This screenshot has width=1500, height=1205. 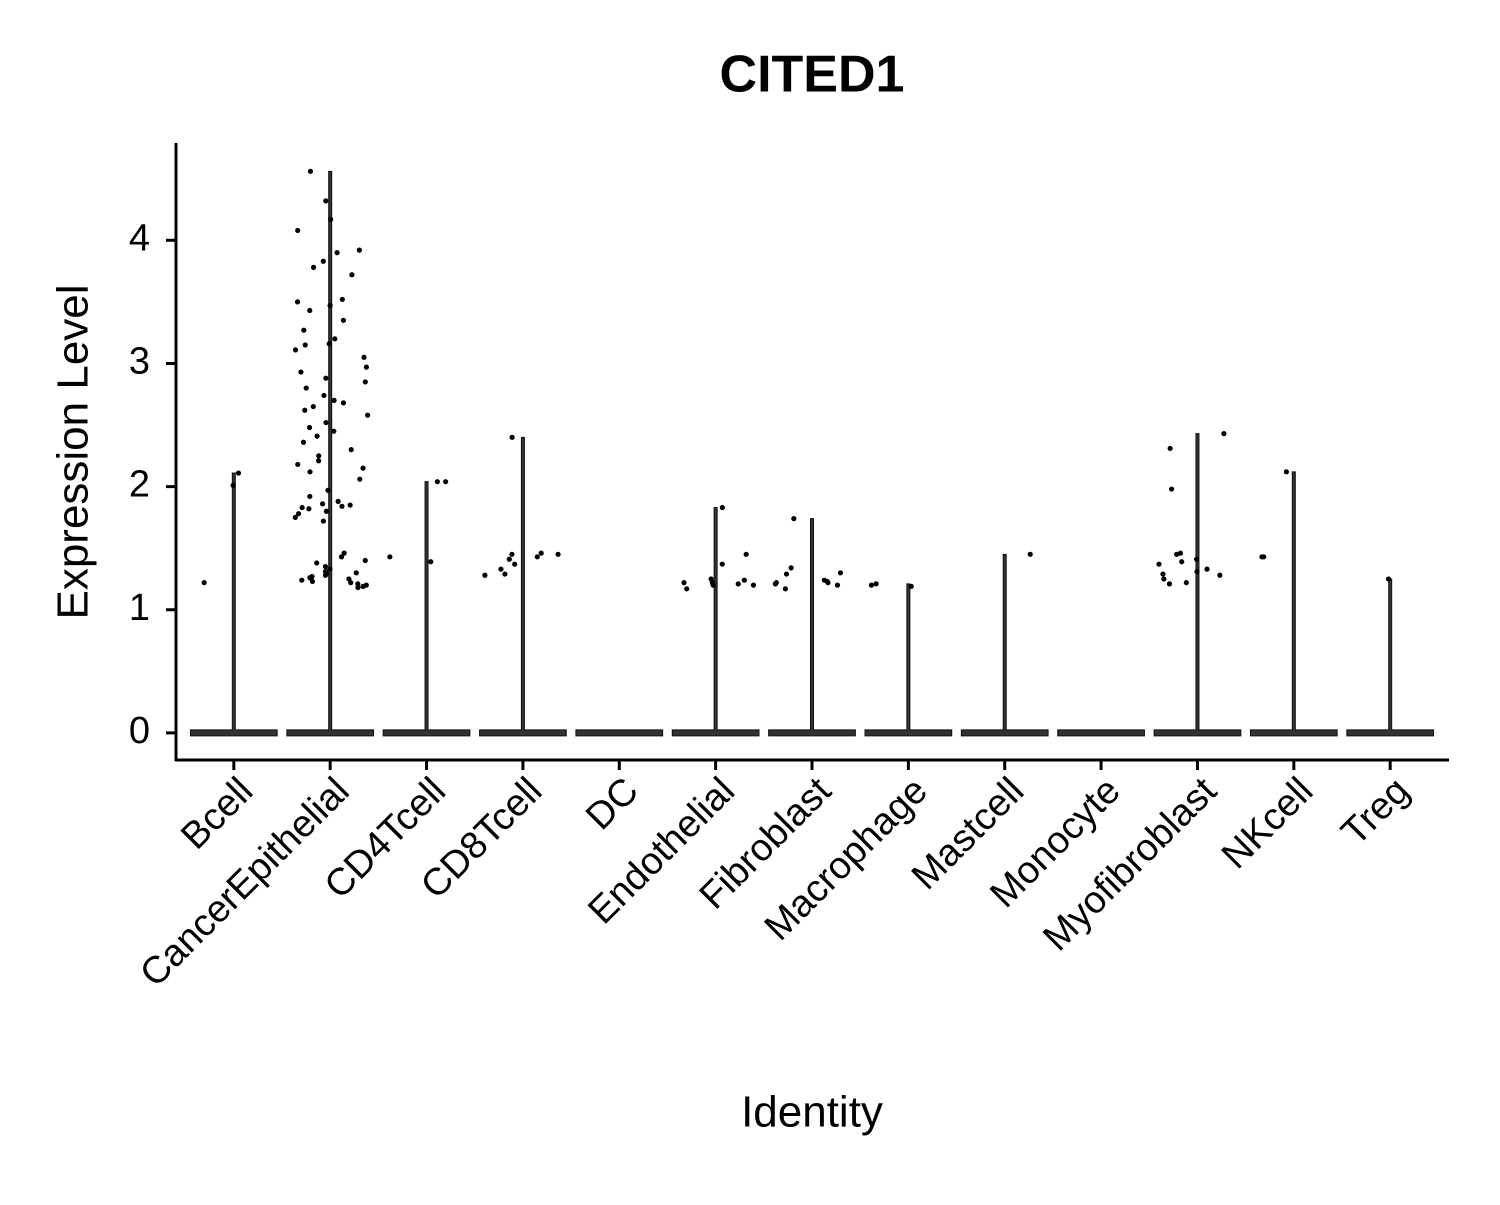 What do you see at coordinates (73, 451) in the screenshot?
I see `y-axis-title: Expression Level` at bounding box center [73, 451].